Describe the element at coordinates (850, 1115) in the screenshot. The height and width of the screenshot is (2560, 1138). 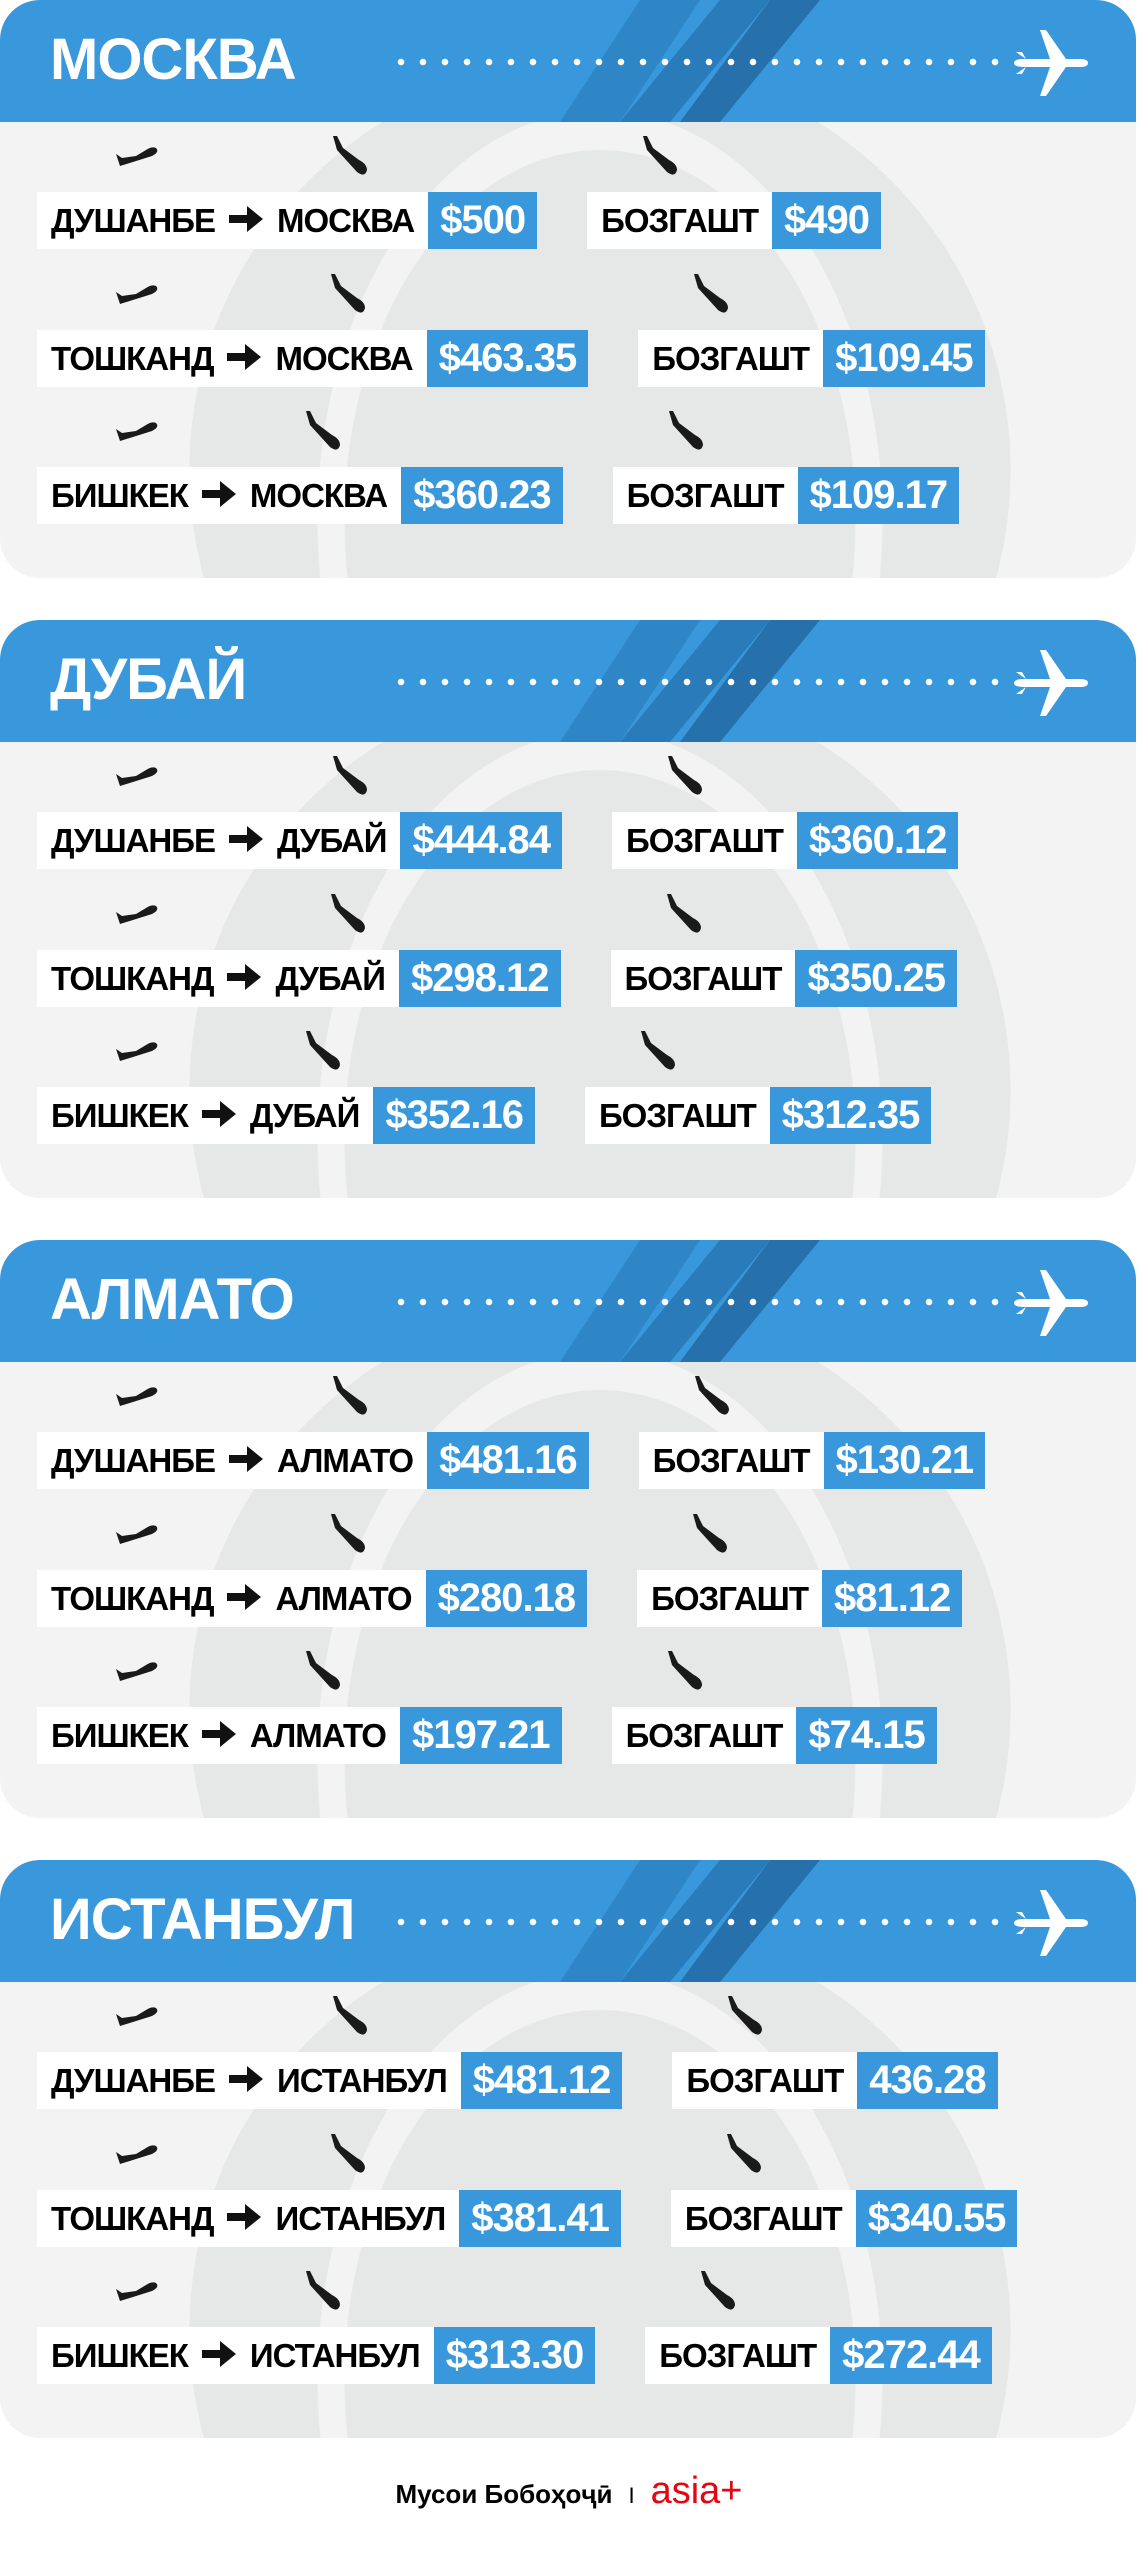
I see `return-price: $312.35` at that location.